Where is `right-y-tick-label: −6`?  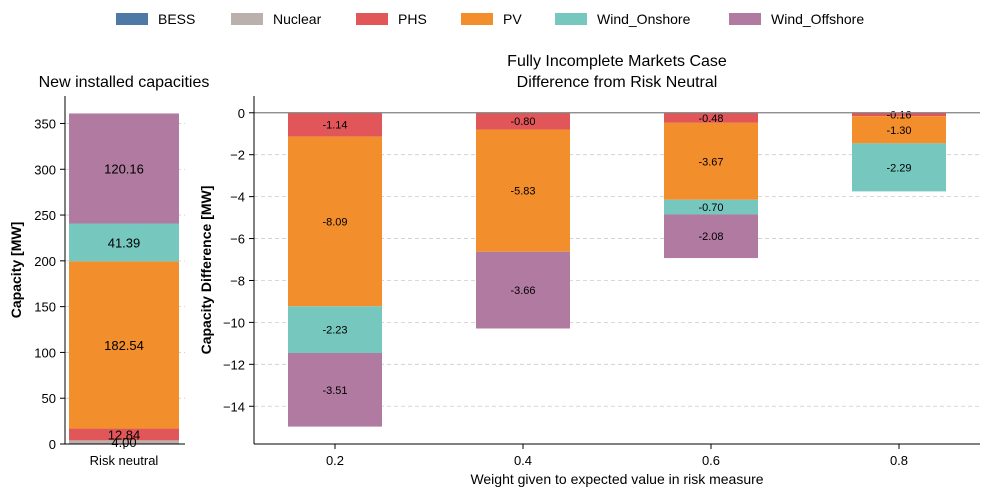
right-y-tick-label: −6 is located at coordinates (237, 239).